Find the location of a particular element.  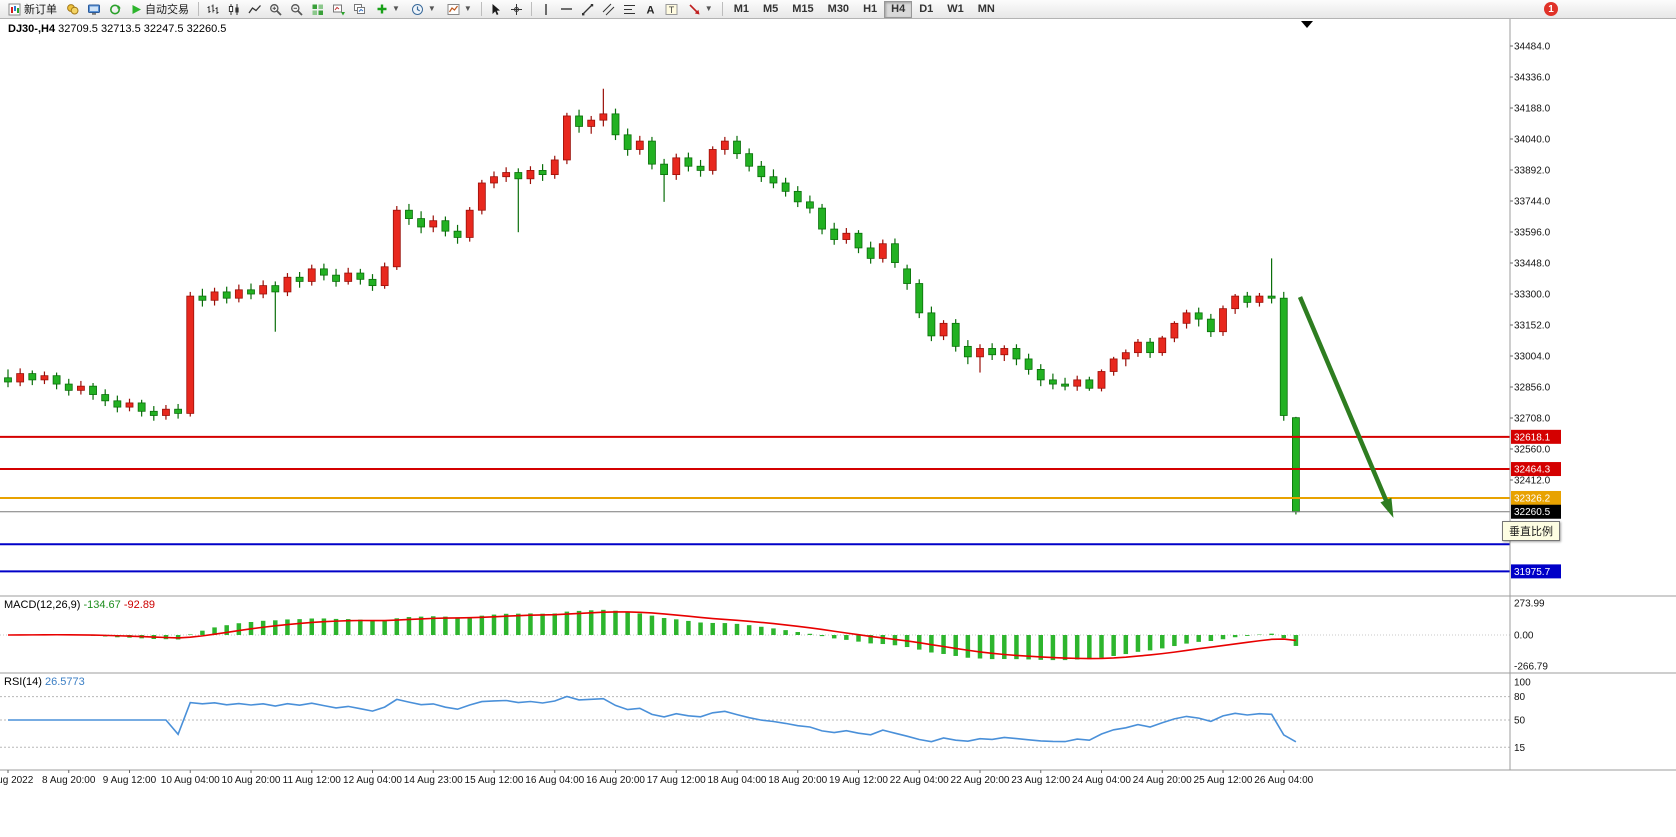

template-button: ▼ is located at coordinates (459, 9).